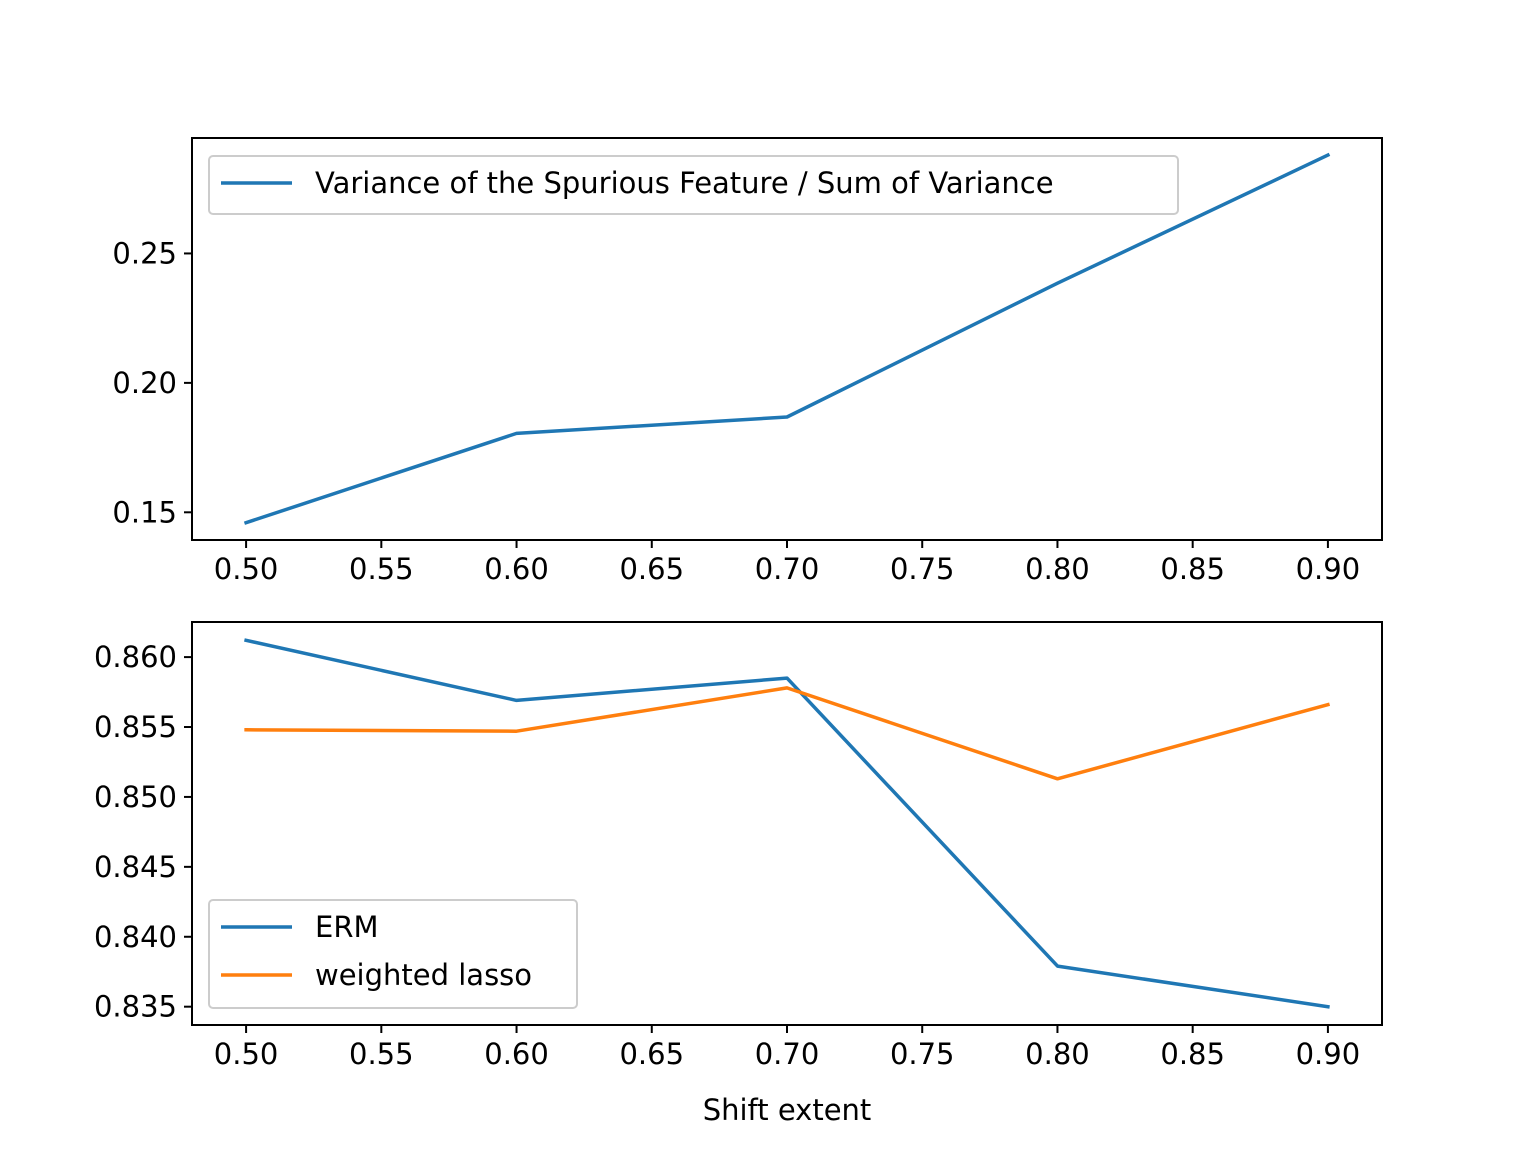  What do you see at coordinates (144, 253) in the screenshot?
I see `top-y-tick-label: 0.25` at bounding box center [144, 253].